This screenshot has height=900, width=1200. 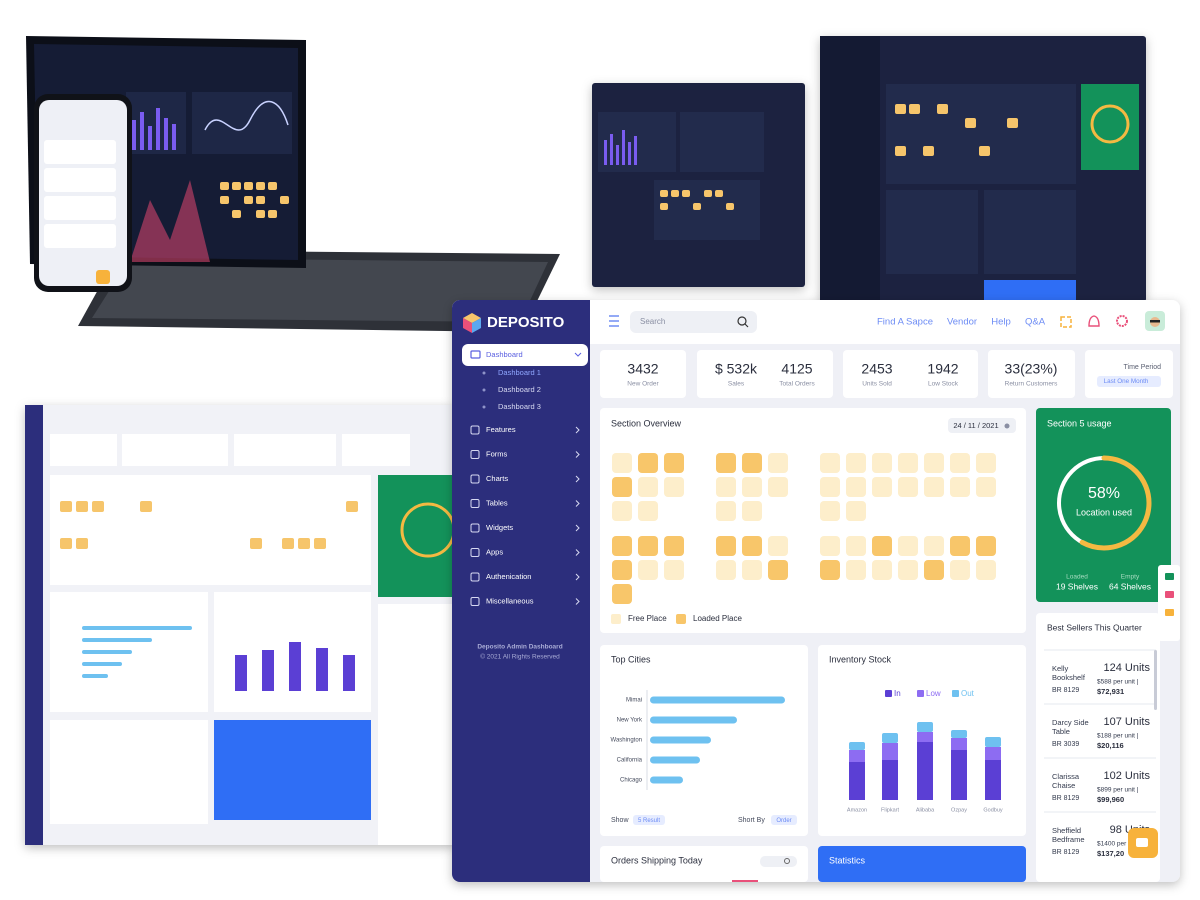 I want to click on stat-card, so click(x=910, y=374).